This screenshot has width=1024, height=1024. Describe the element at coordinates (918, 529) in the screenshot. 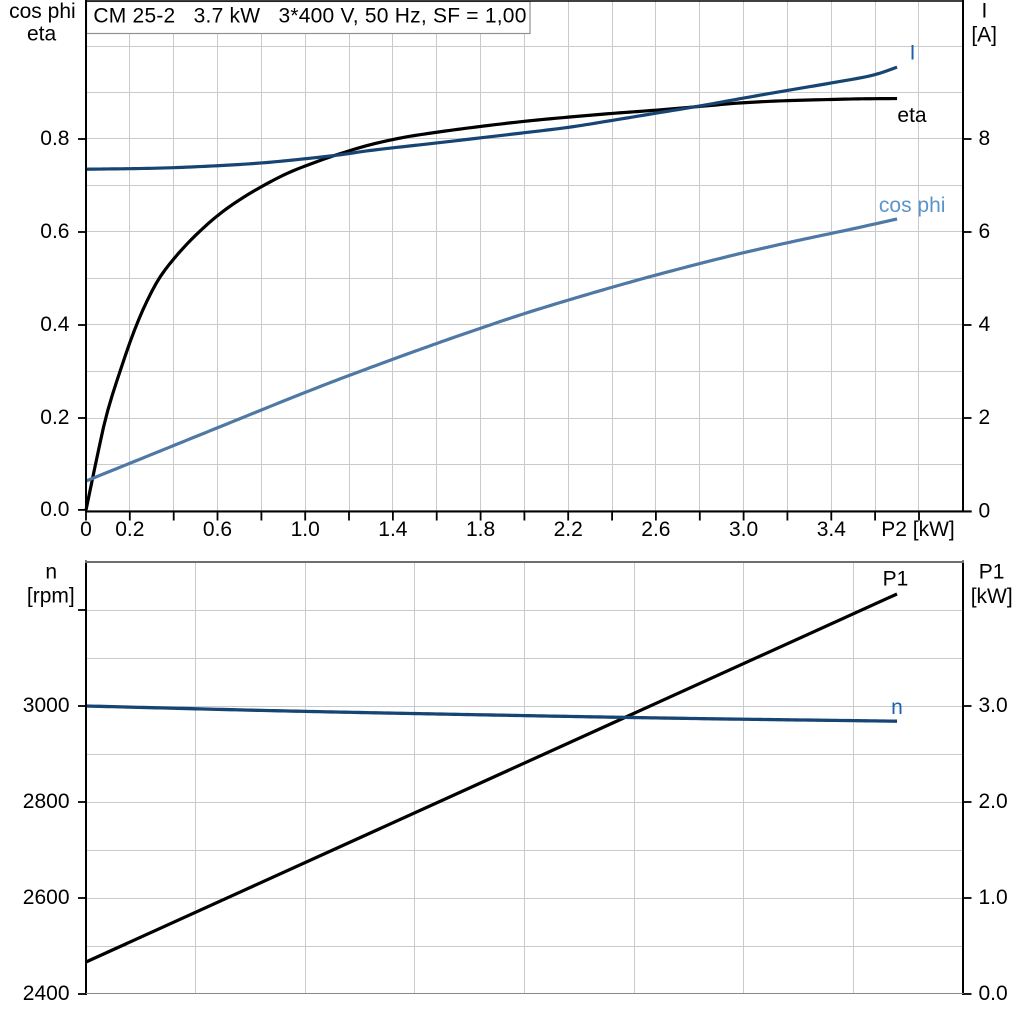

I see `svg-text: P2 [kW]` at that location.